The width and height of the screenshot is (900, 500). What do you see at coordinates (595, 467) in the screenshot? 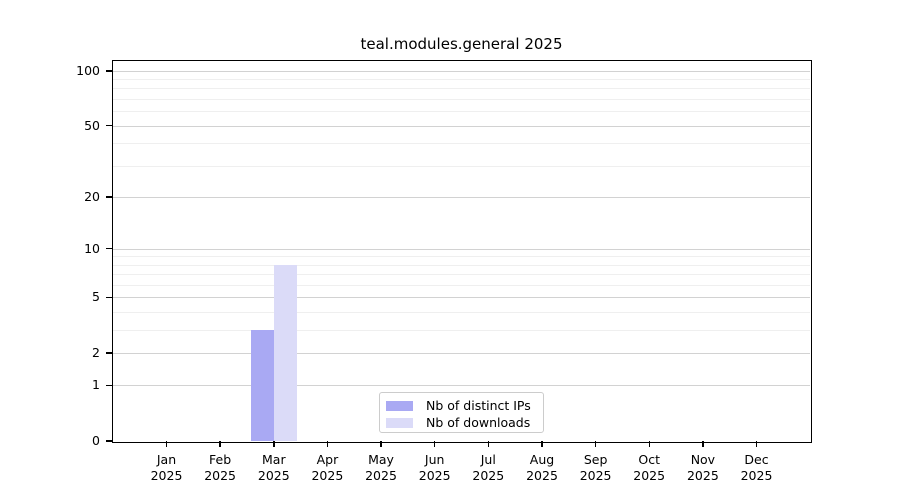
I see `x-tick-label-sep-2025: Sep 2025` at bounding box center [595, 467].